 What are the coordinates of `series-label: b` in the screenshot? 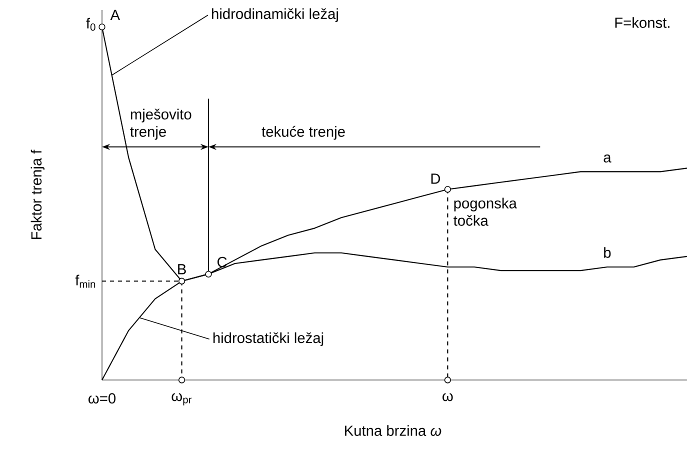 It's located at (607, 252).